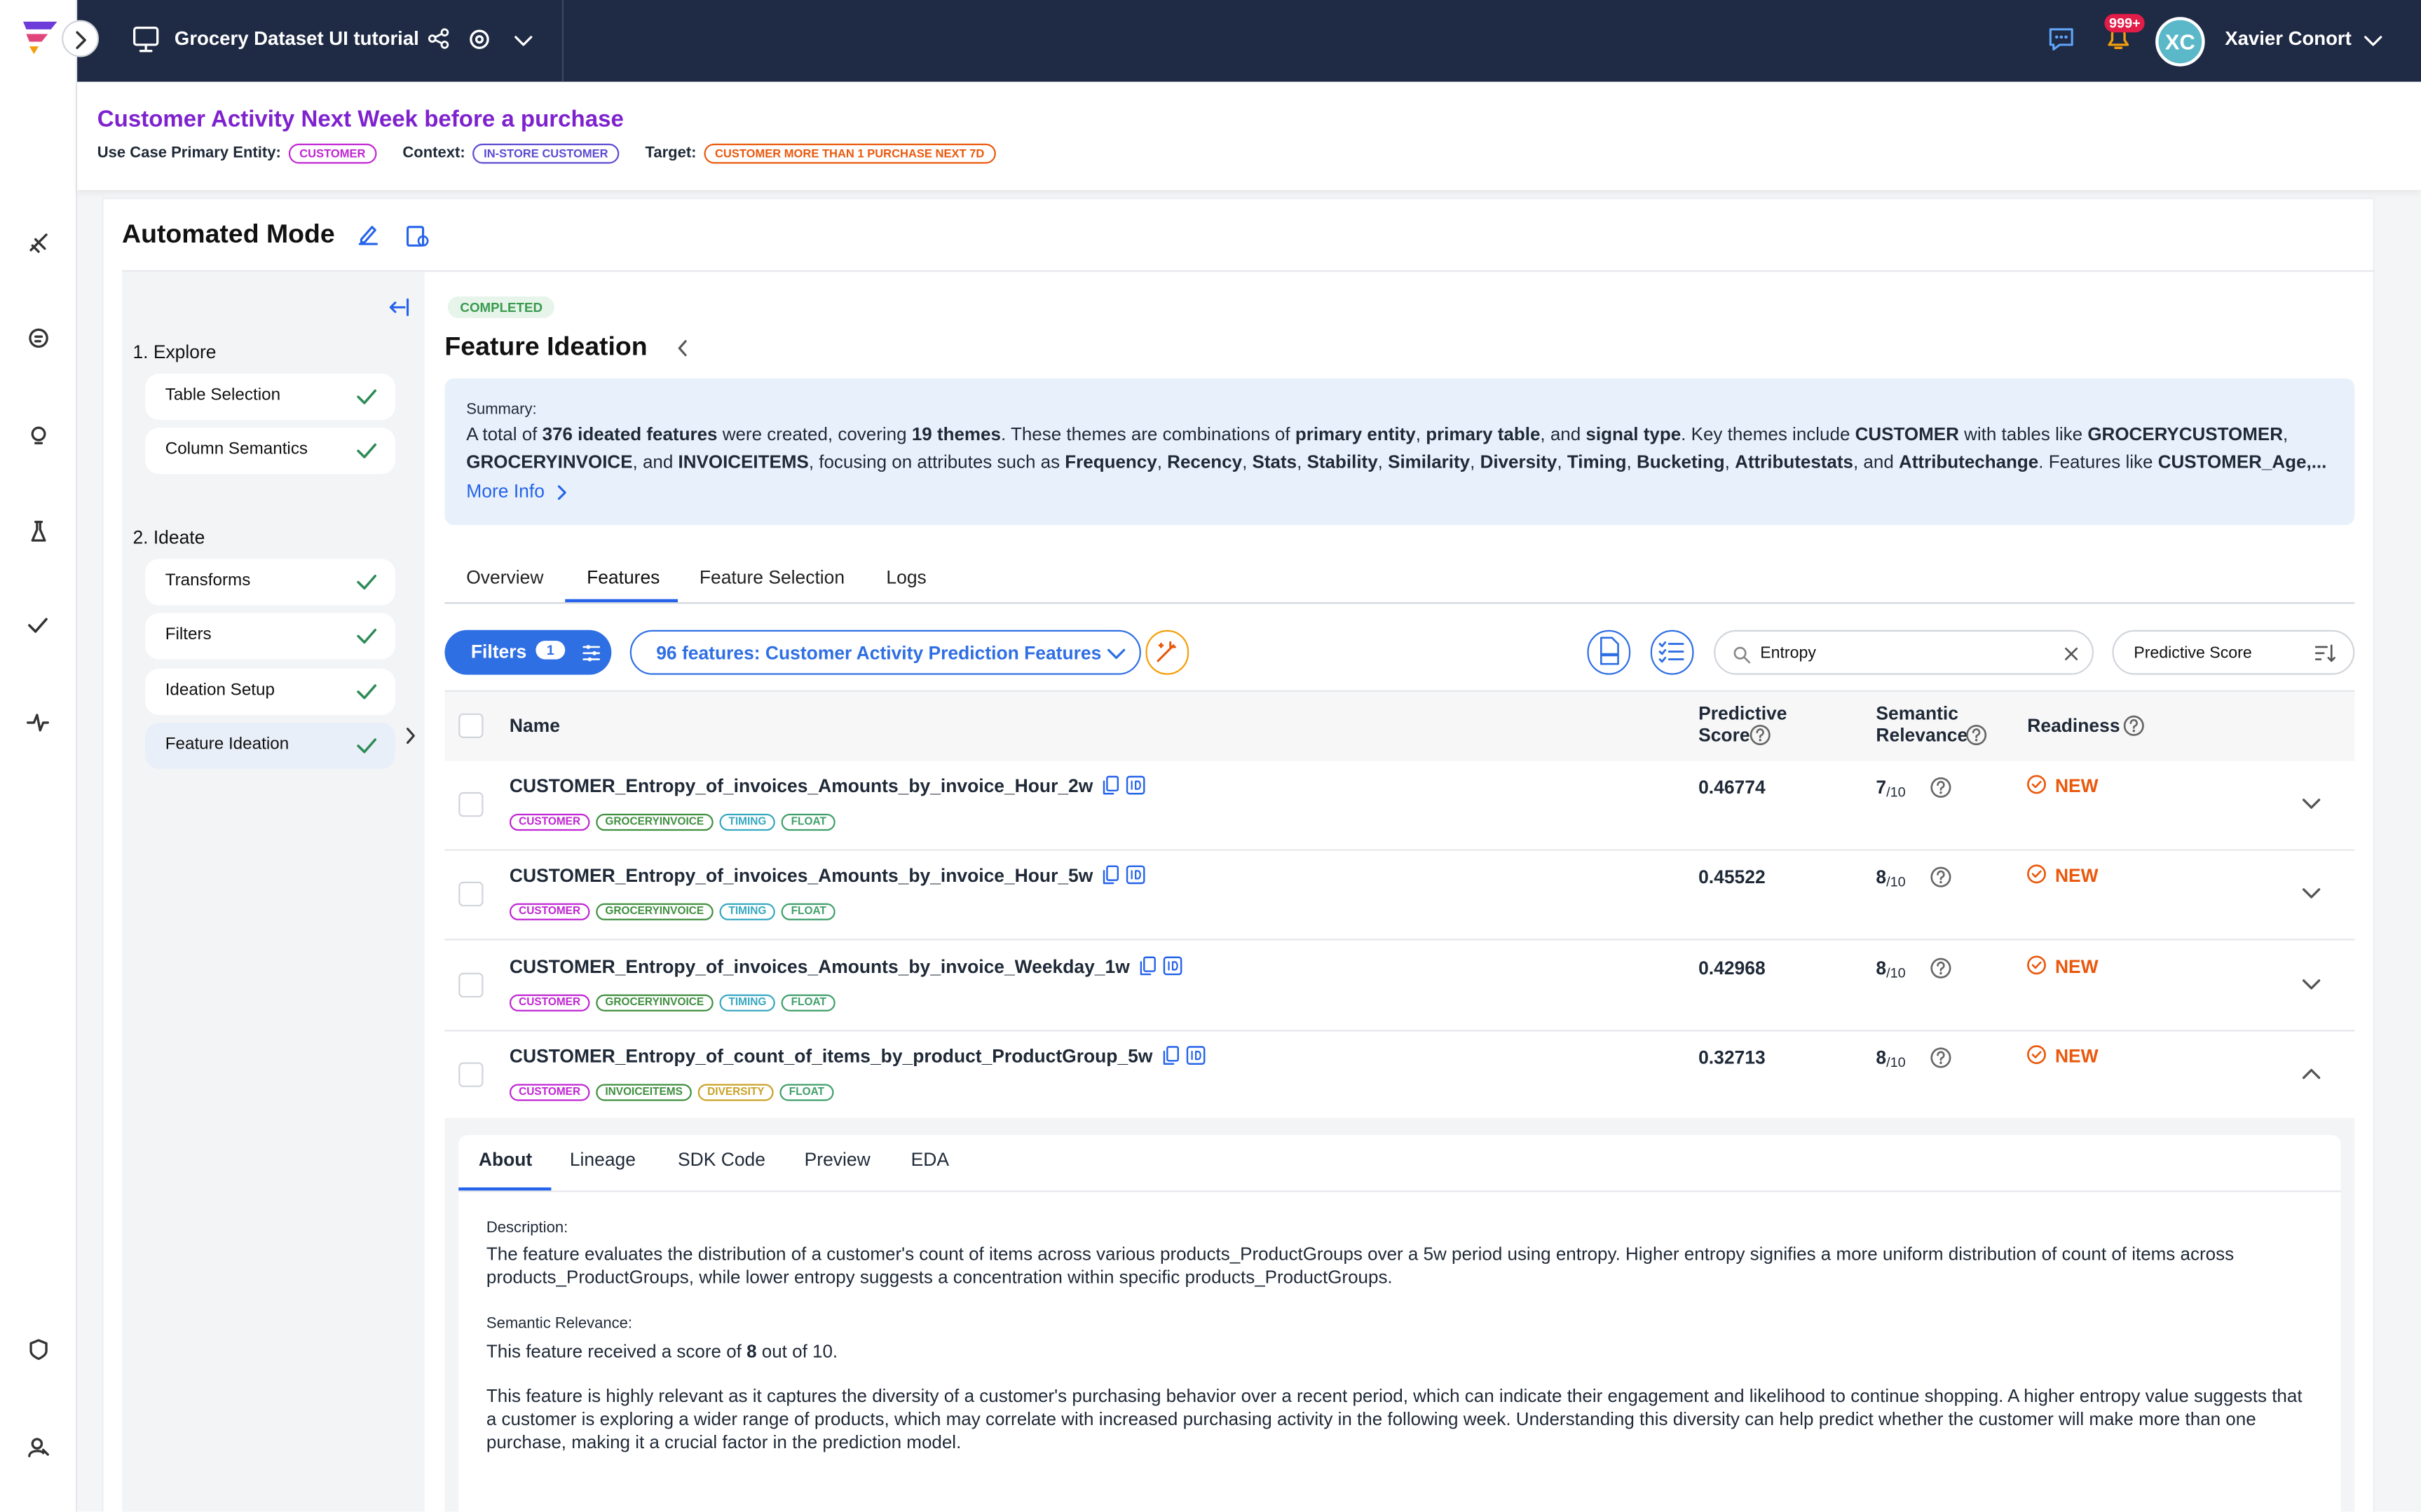 This screenshot has width=2421, height=1512. I want to click on detail-tab: SDK Code, so click(721, 1159).